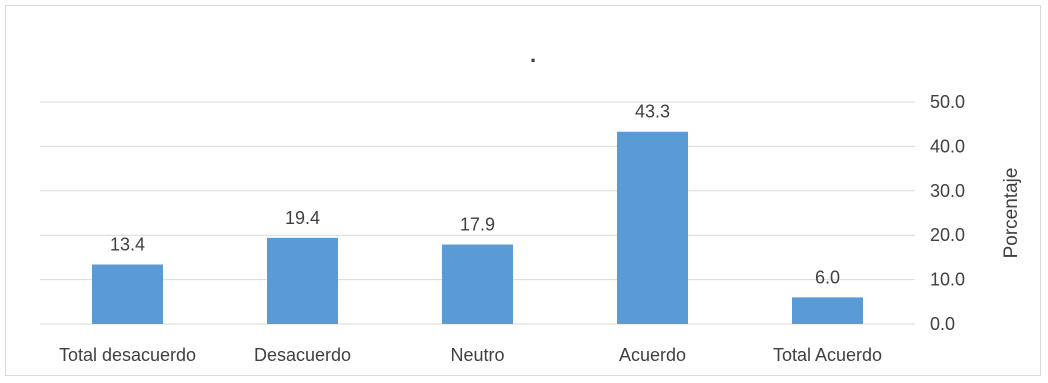  What do you see at coordinates (947, 235) in the screenshot?
I see `y-tick-label: 20.0` at bounding box center [947, 235].